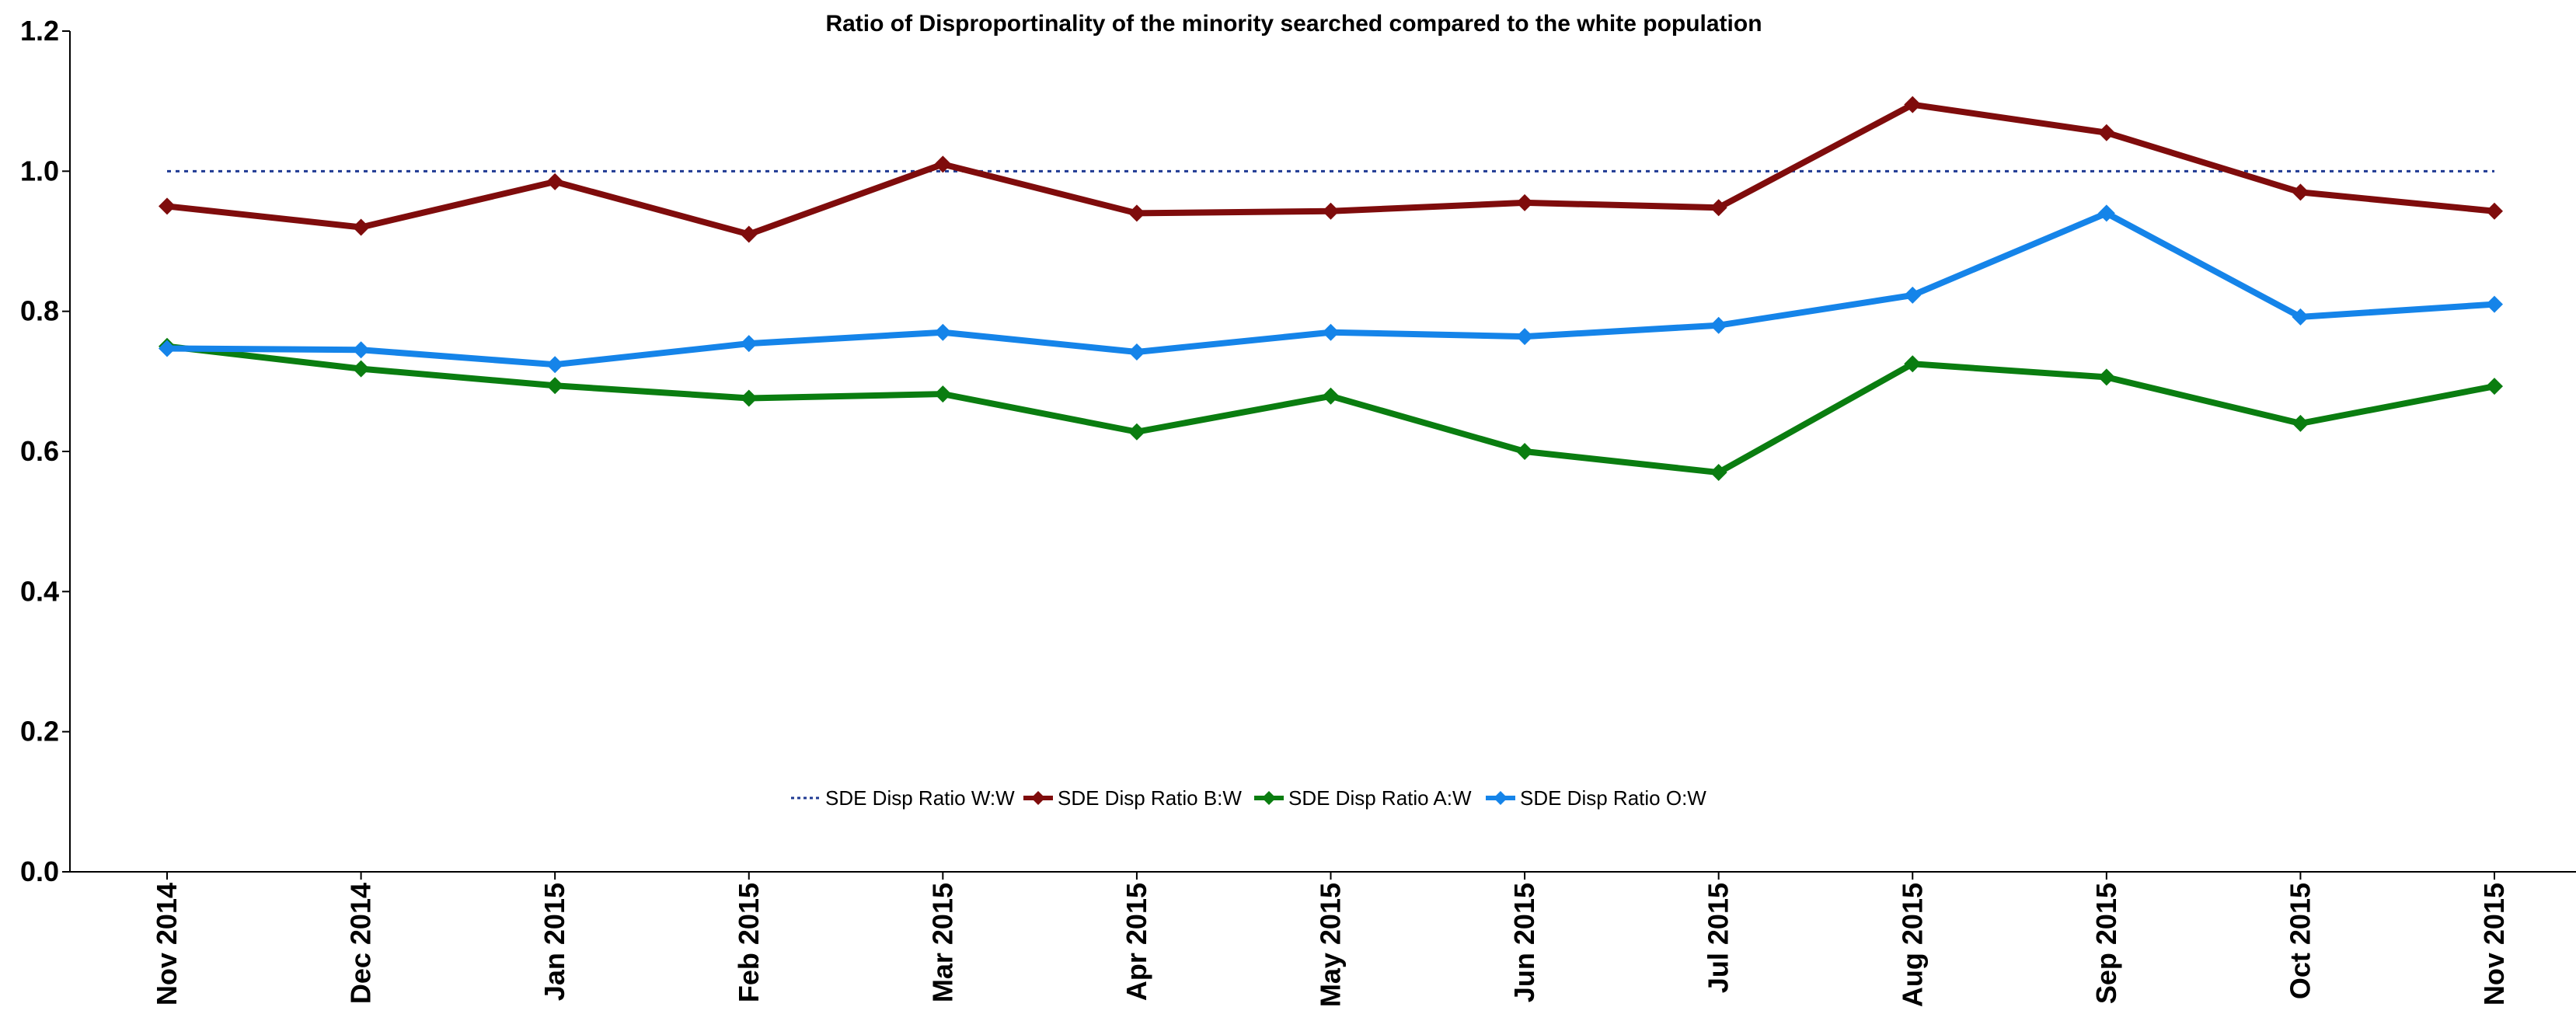  Describe the element at coordinates (554, 942) in the screenshot. I see `x-tick-label: Jan 2015` at that location.